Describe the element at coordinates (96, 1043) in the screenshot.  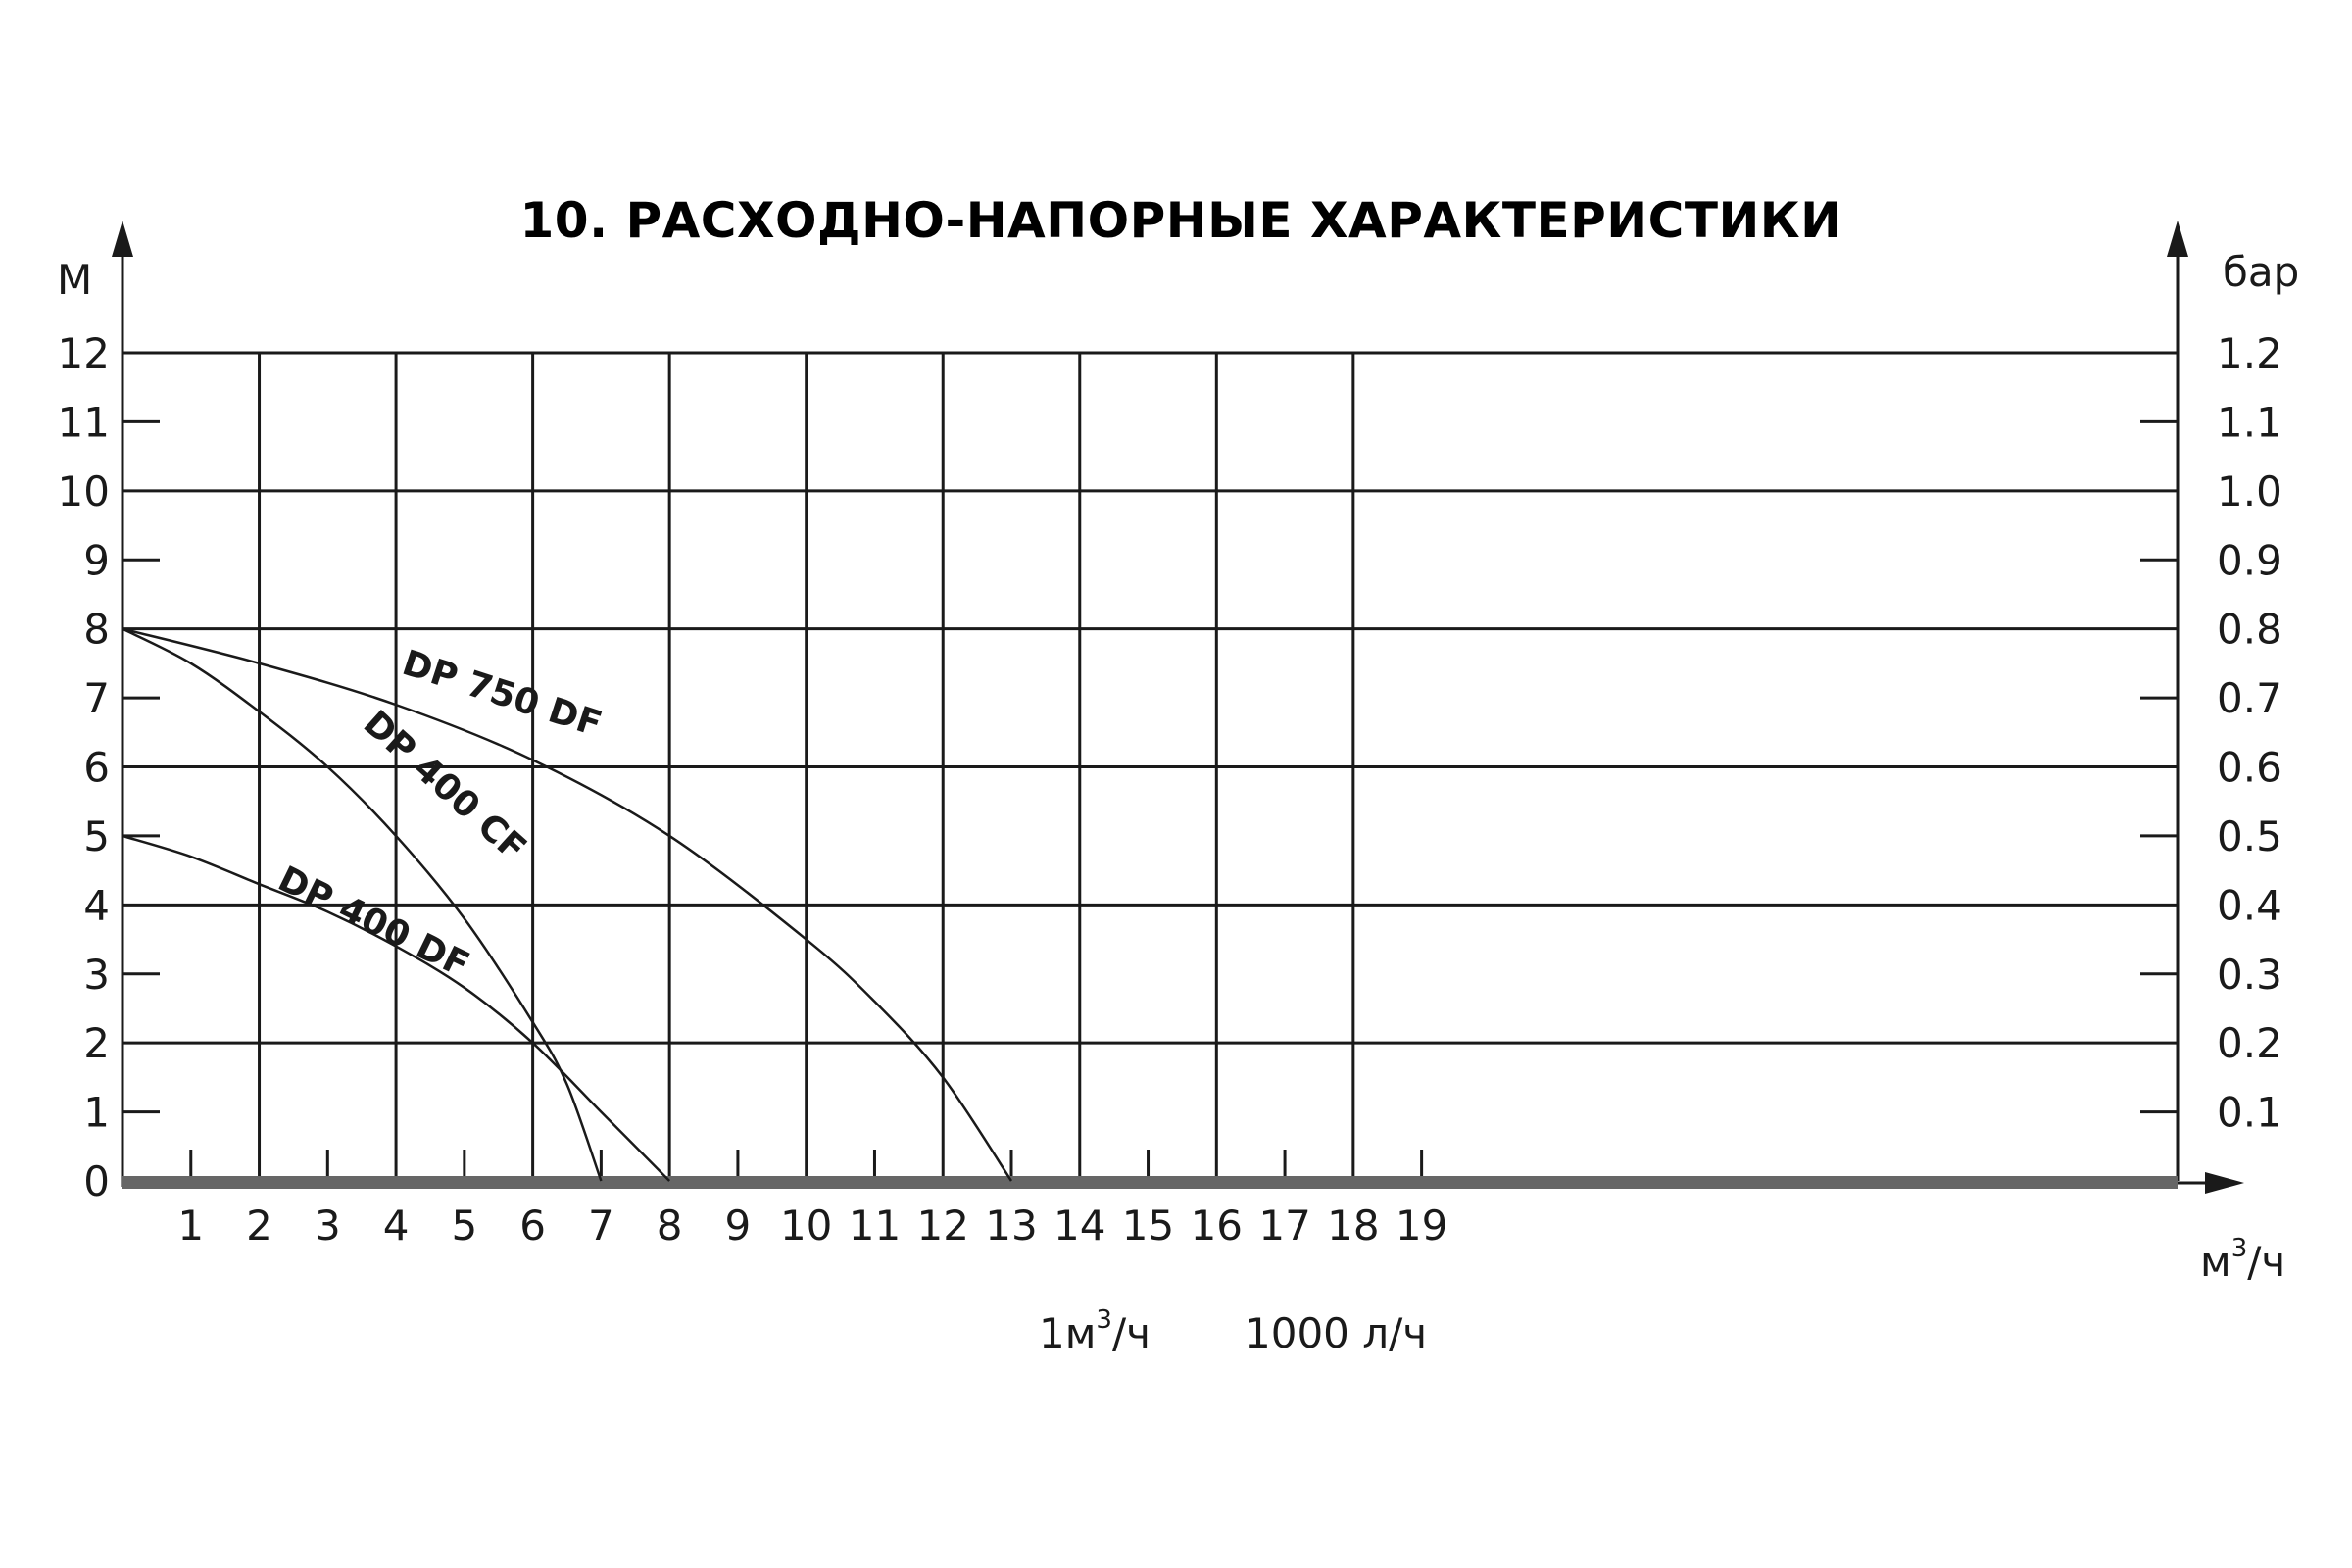
I see `y-tick-label-2: 2` at that location.